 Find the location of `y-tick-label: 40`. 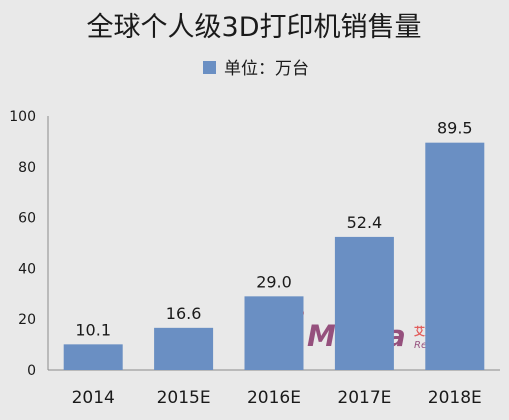

y-tick-label: 40 is located at coordinates (27, 269).